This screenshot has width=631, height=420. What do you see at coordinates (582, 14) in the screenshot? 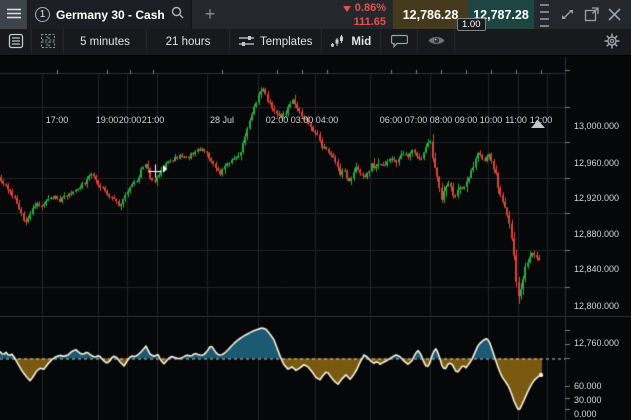
I see `window-controls` at bounding box center [582, 14].